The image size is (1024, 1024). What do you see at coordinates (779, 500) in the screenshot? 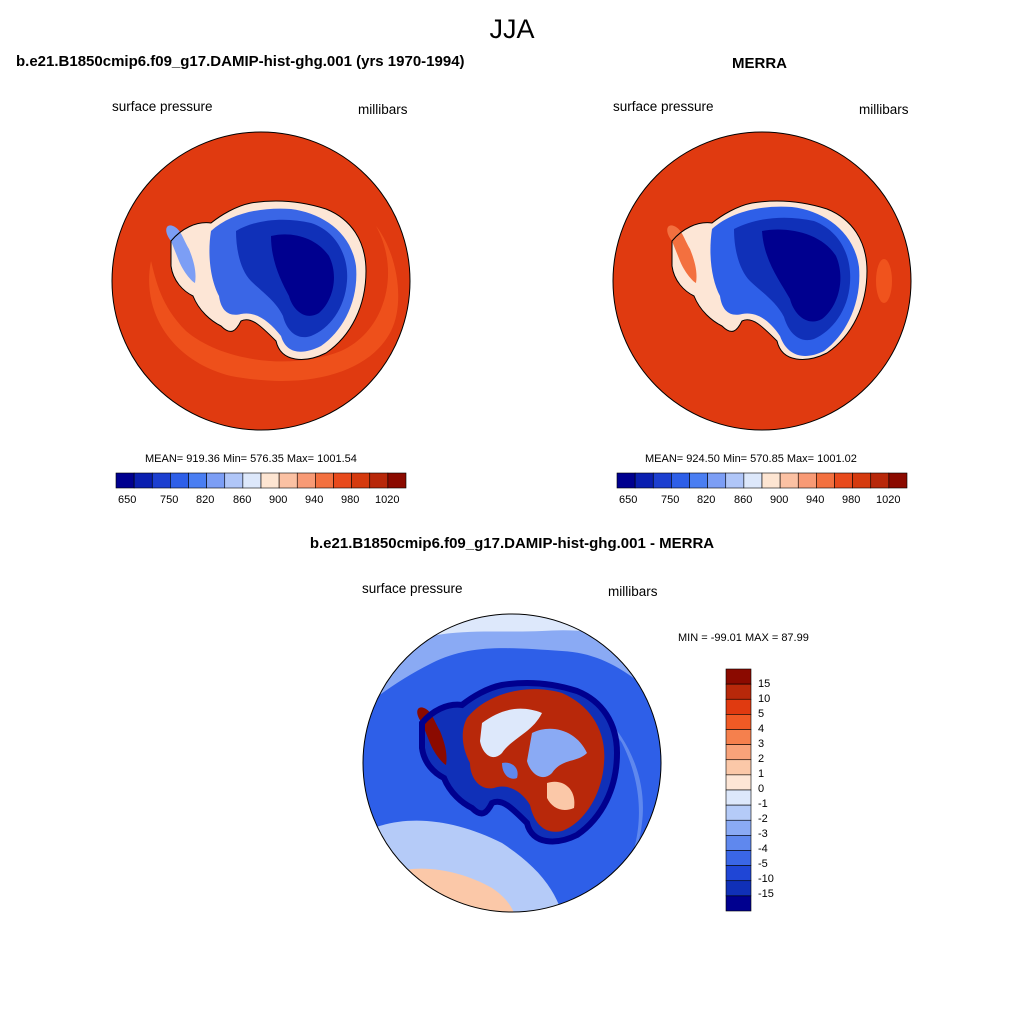
I see `panel2-tick-4: 900` at bounding box center [779, 500].